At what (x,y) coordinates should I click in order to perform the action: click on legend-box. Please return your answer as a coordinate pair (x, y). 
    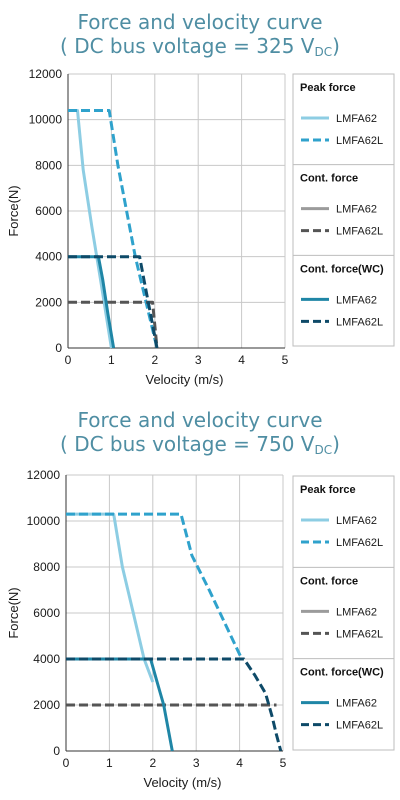
    Looking at the image, I should click on (343, 613).